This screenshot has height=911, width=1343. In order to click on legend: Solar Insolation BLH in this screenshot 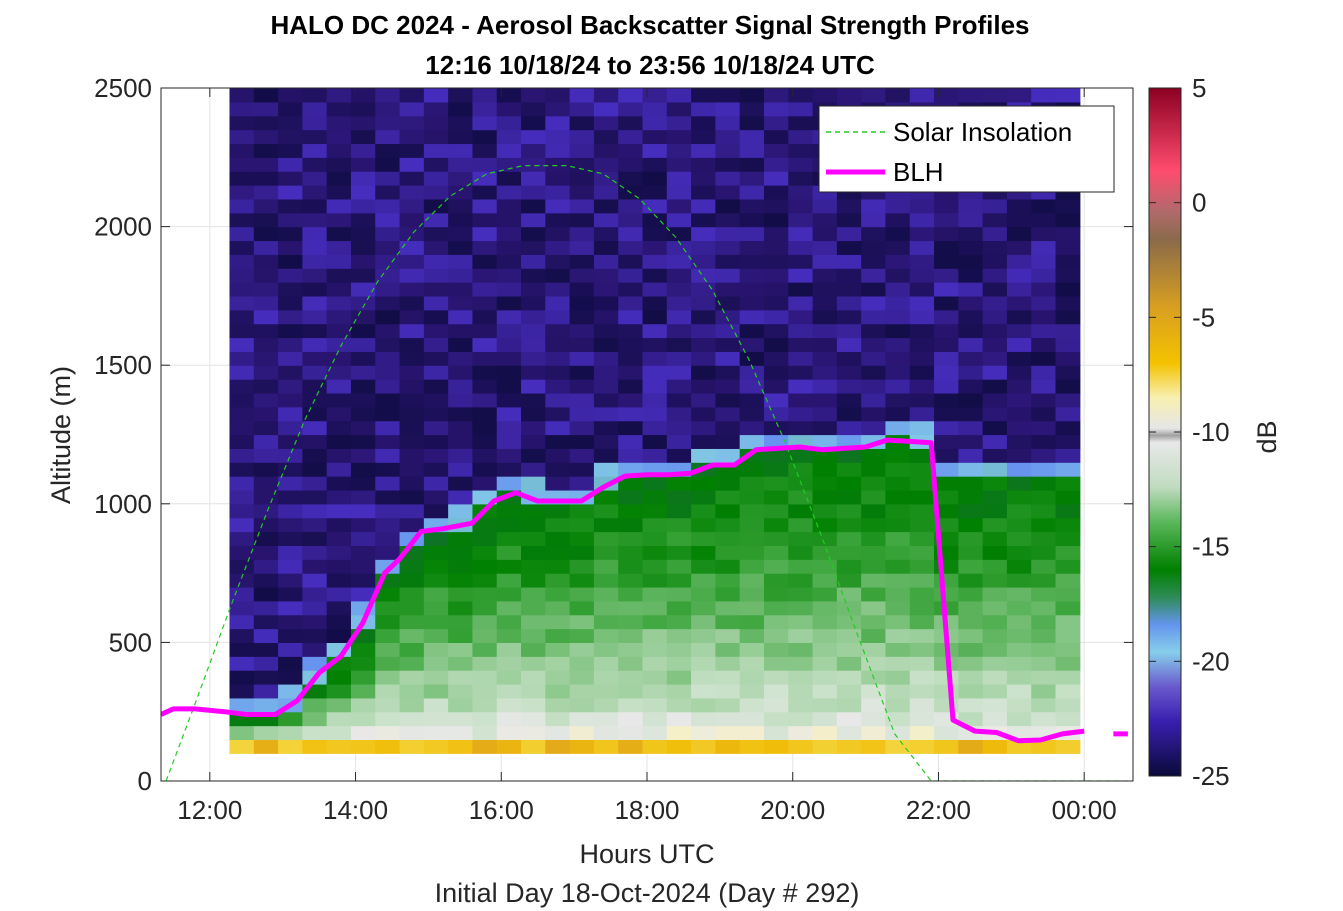, I will do `click(966, 149)`.